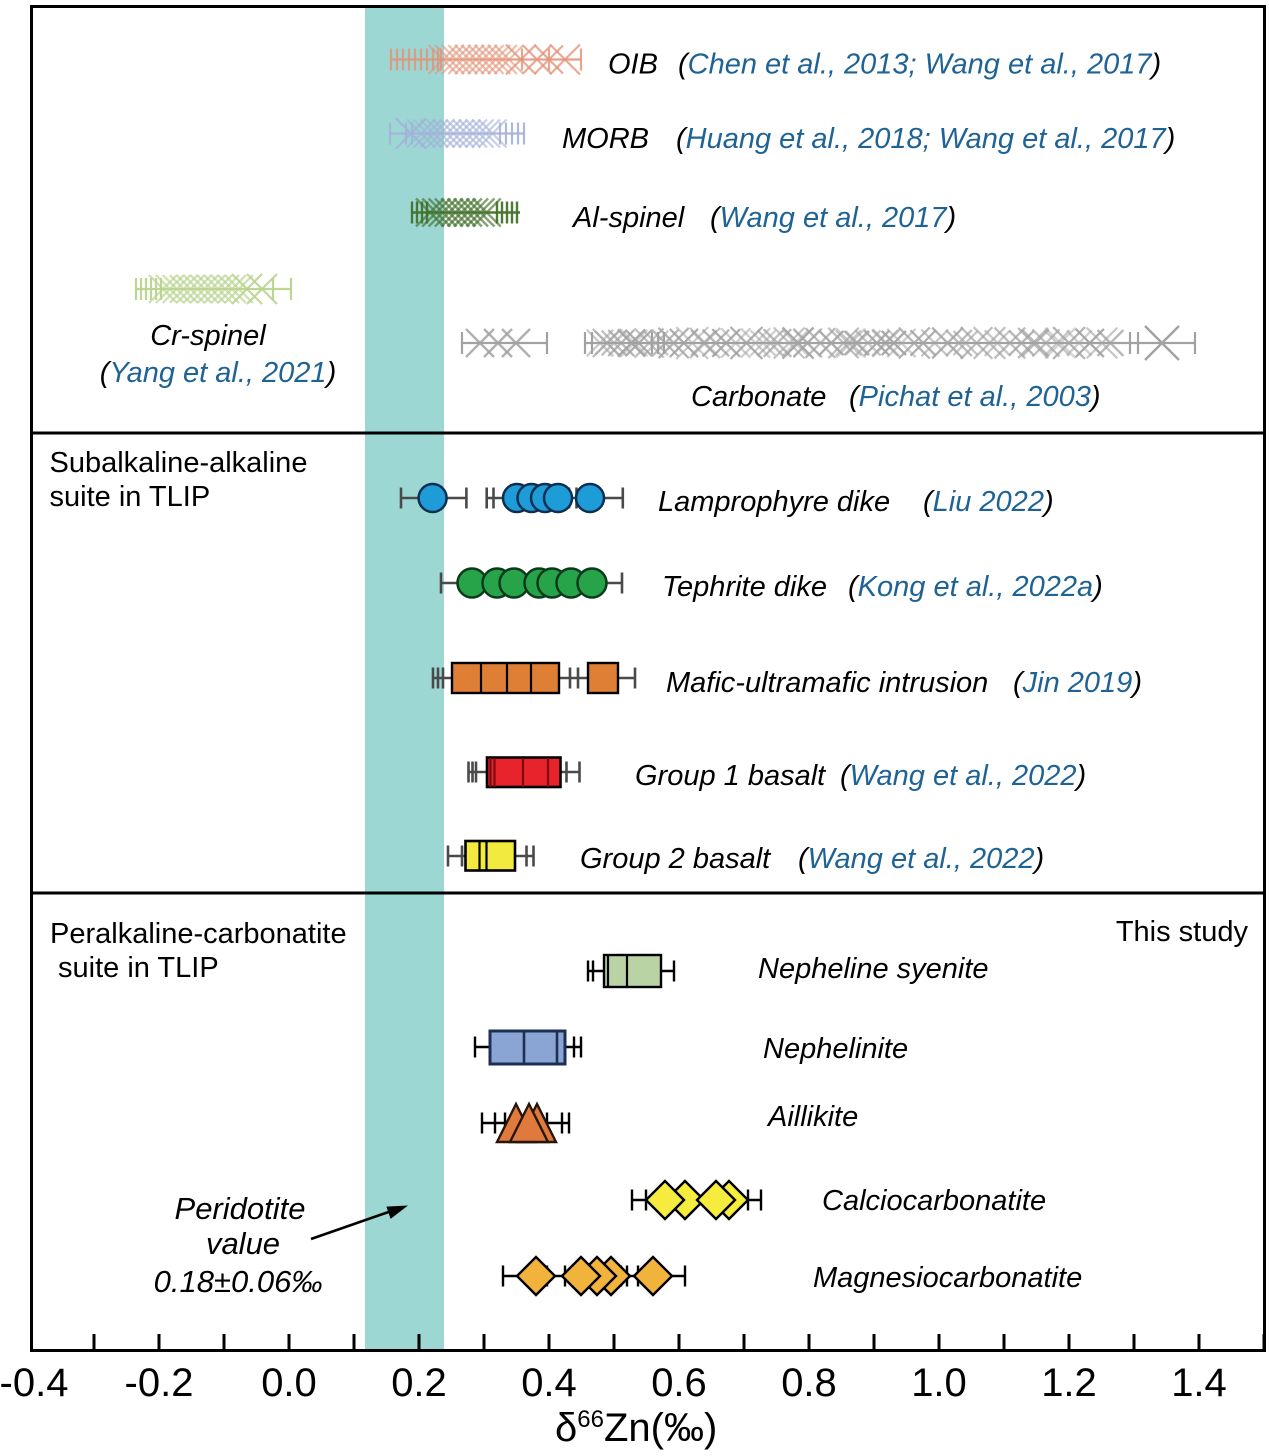 This screenshot has height=1456, width=1269. I want to click on svg-text: 0.6, so click(679, 1383).